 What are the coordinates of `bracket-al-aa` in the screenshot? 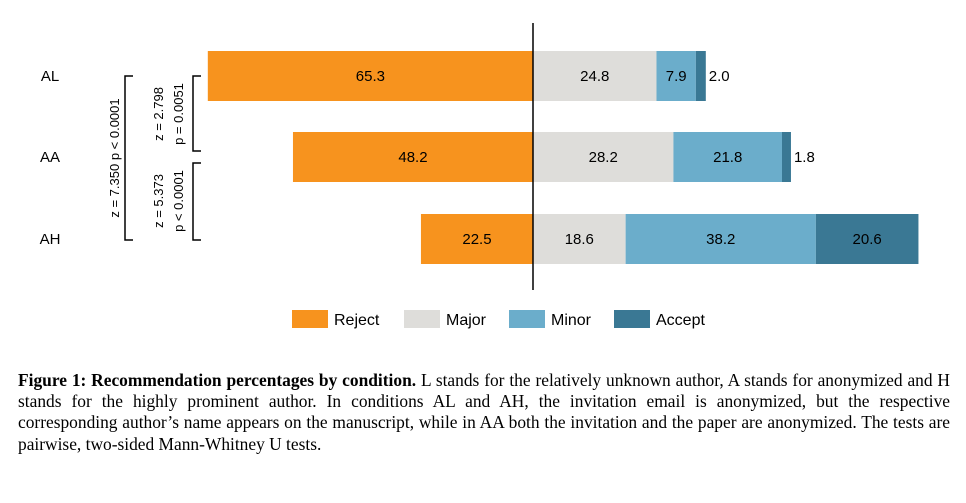 It's located at (196, 113).